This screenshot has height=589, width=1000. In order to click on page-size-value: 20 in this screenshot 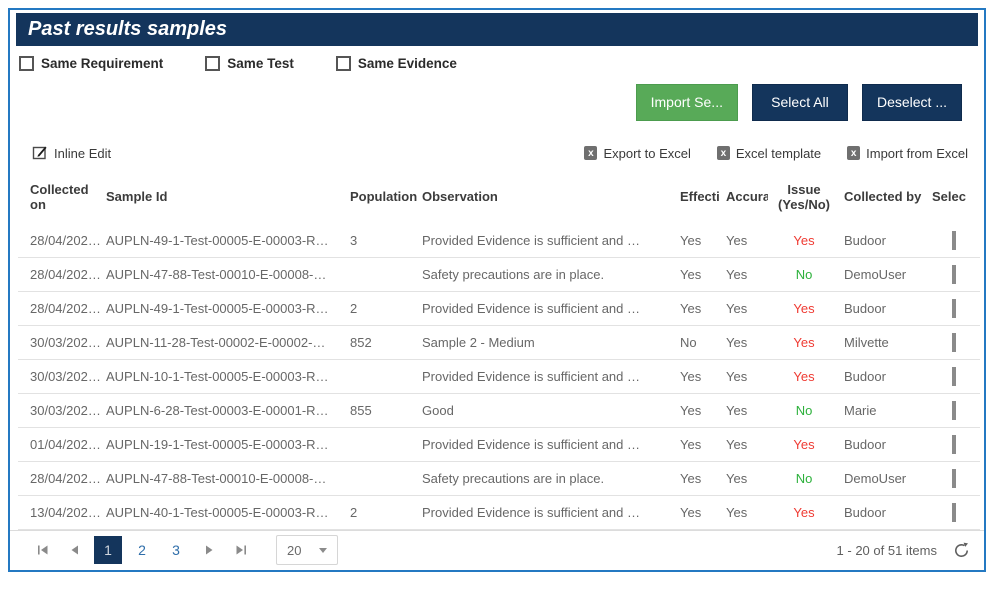, I will do `click(294, 550)`.